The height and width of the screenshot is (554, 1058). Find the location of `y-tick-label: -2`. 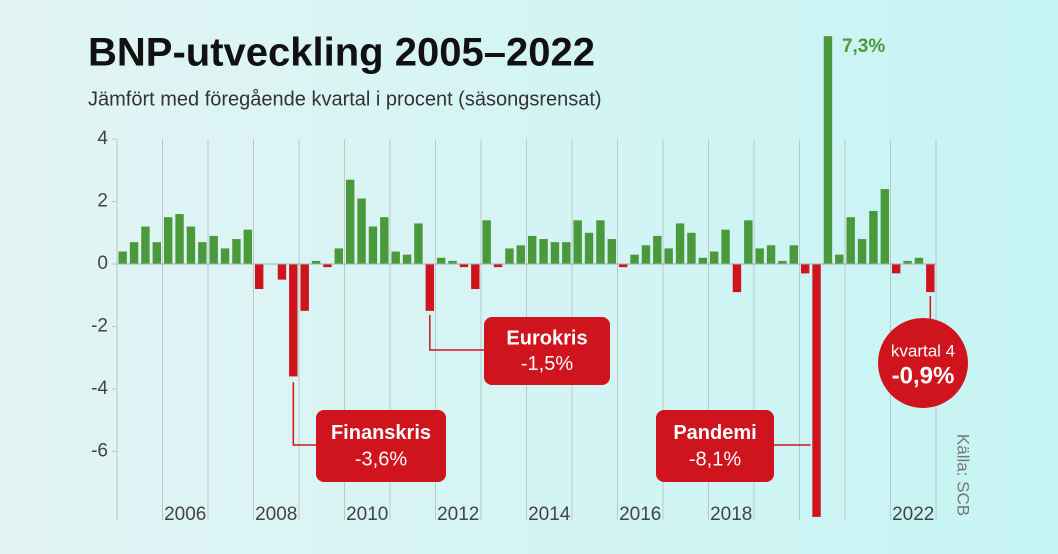

y-tick-label: -2 is located at coordinates (99, 325).